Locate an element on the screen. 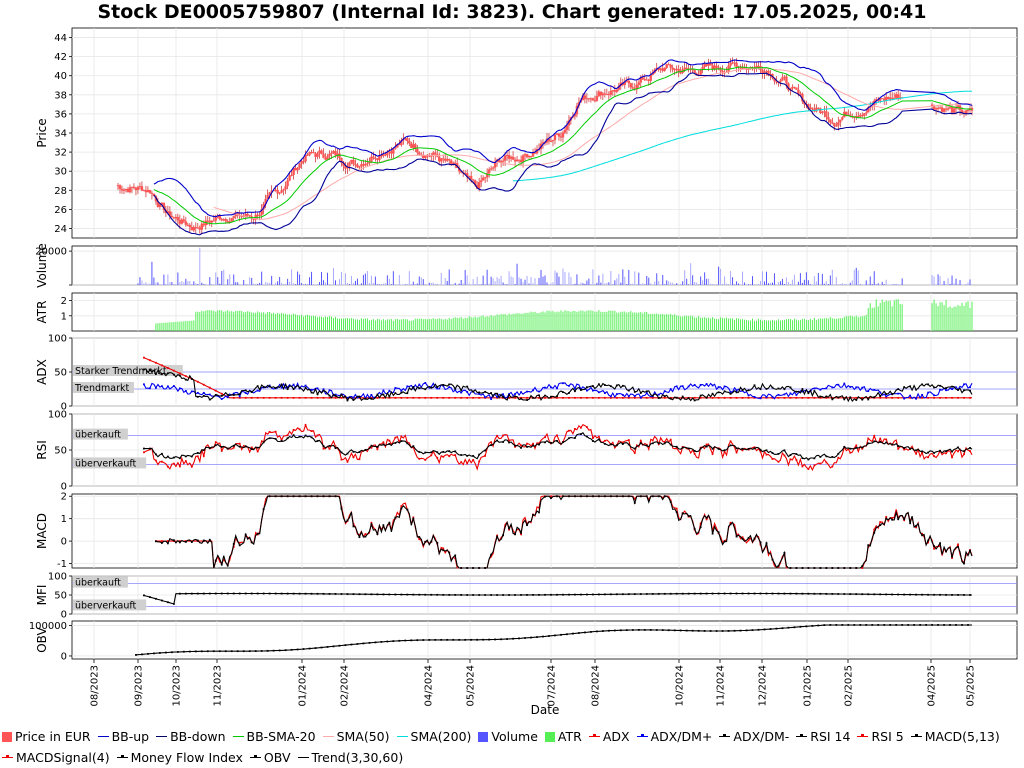 The image size is (1024, 768). price-ytick-label: 26 is located at coordinates (60, 210).